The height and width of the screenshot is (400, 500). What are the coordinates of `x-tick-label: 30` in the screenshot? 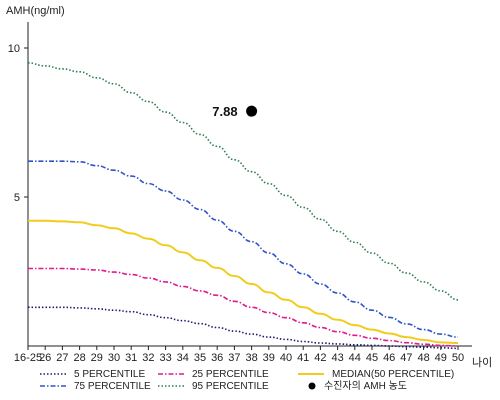 It's located at (114, 358).